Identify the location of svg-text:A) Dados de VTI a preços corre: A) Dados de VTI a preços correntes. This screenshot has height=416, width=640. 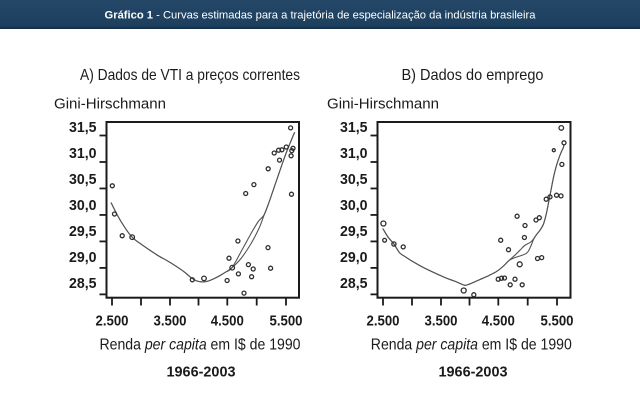
(190, 75).